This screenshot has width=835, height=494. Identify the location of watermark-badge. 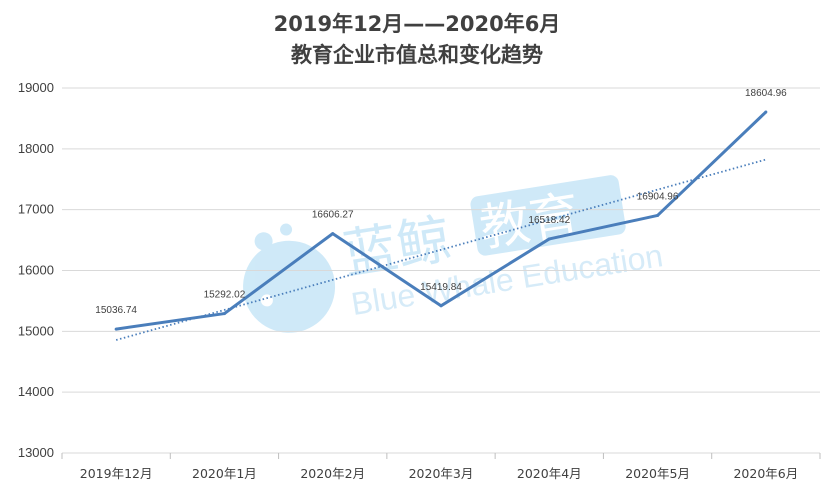
(548, 215).